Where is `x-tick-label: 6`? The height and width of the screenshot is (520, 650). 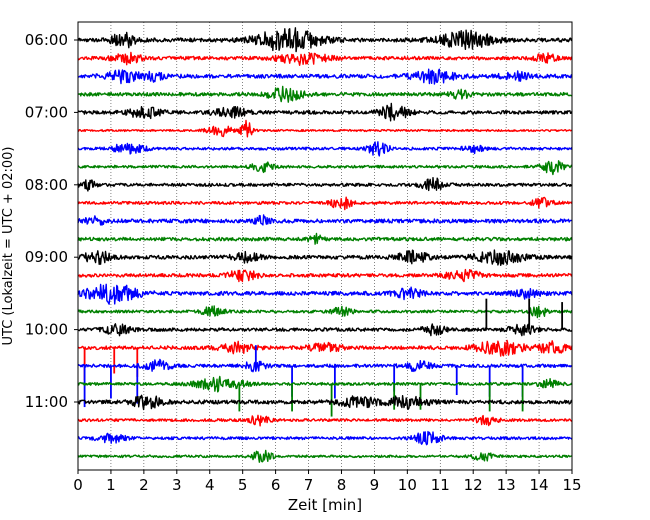
x-tick-label: 6 is located at coordinates (276, 485).